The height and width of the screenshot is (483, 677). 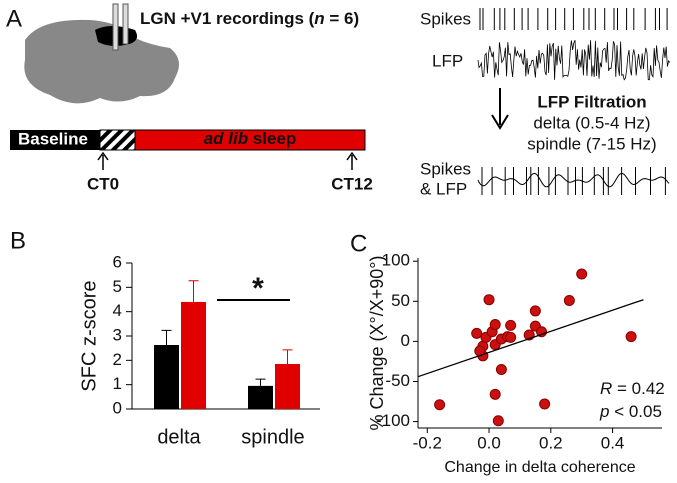 What do you see at coordinates (447, 60) in the screenshot?
I see `trace-label: LFP` at bounding box center [447, 60].